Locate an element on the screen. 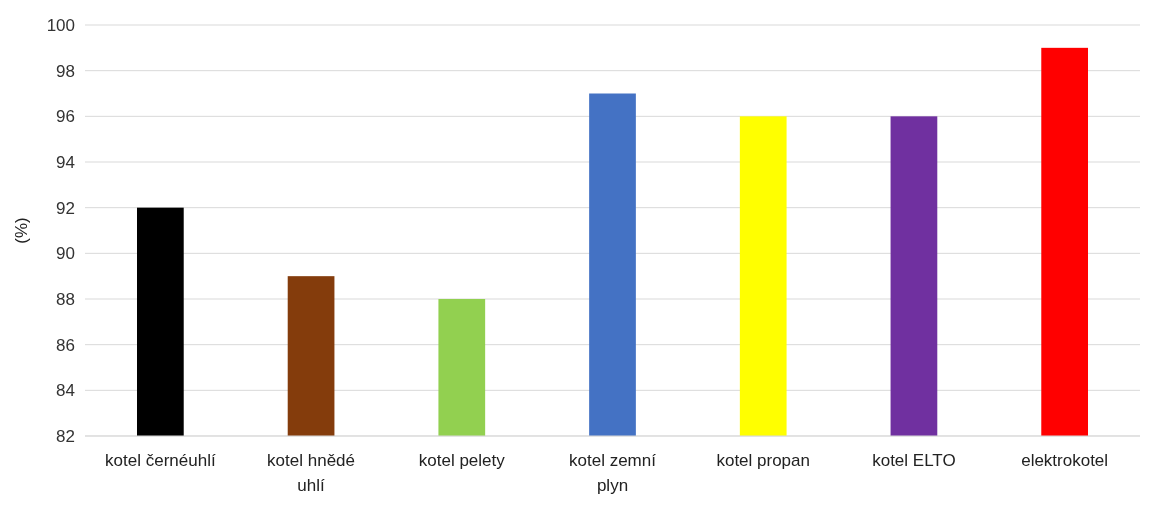  x-tick-label: kotel hnědé uhlí is located at coordinates (311, 473).